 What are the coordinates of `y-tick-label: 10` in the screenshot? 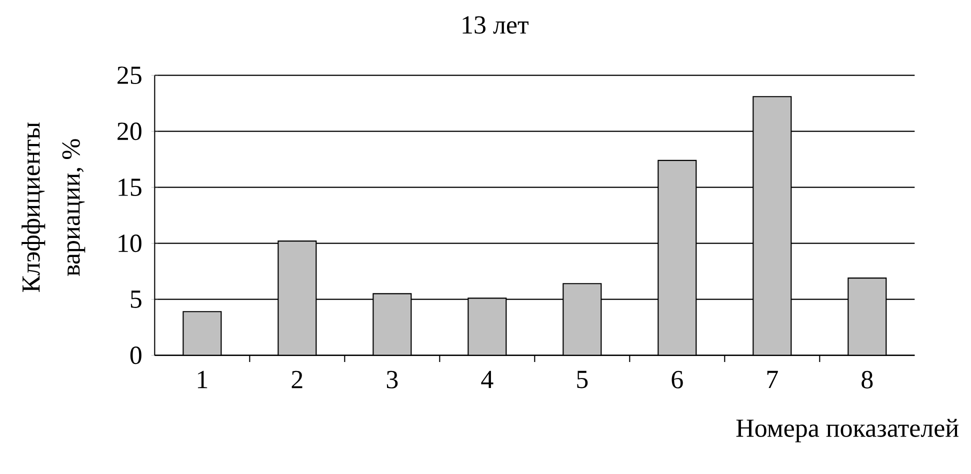 It's located at (130, 243).